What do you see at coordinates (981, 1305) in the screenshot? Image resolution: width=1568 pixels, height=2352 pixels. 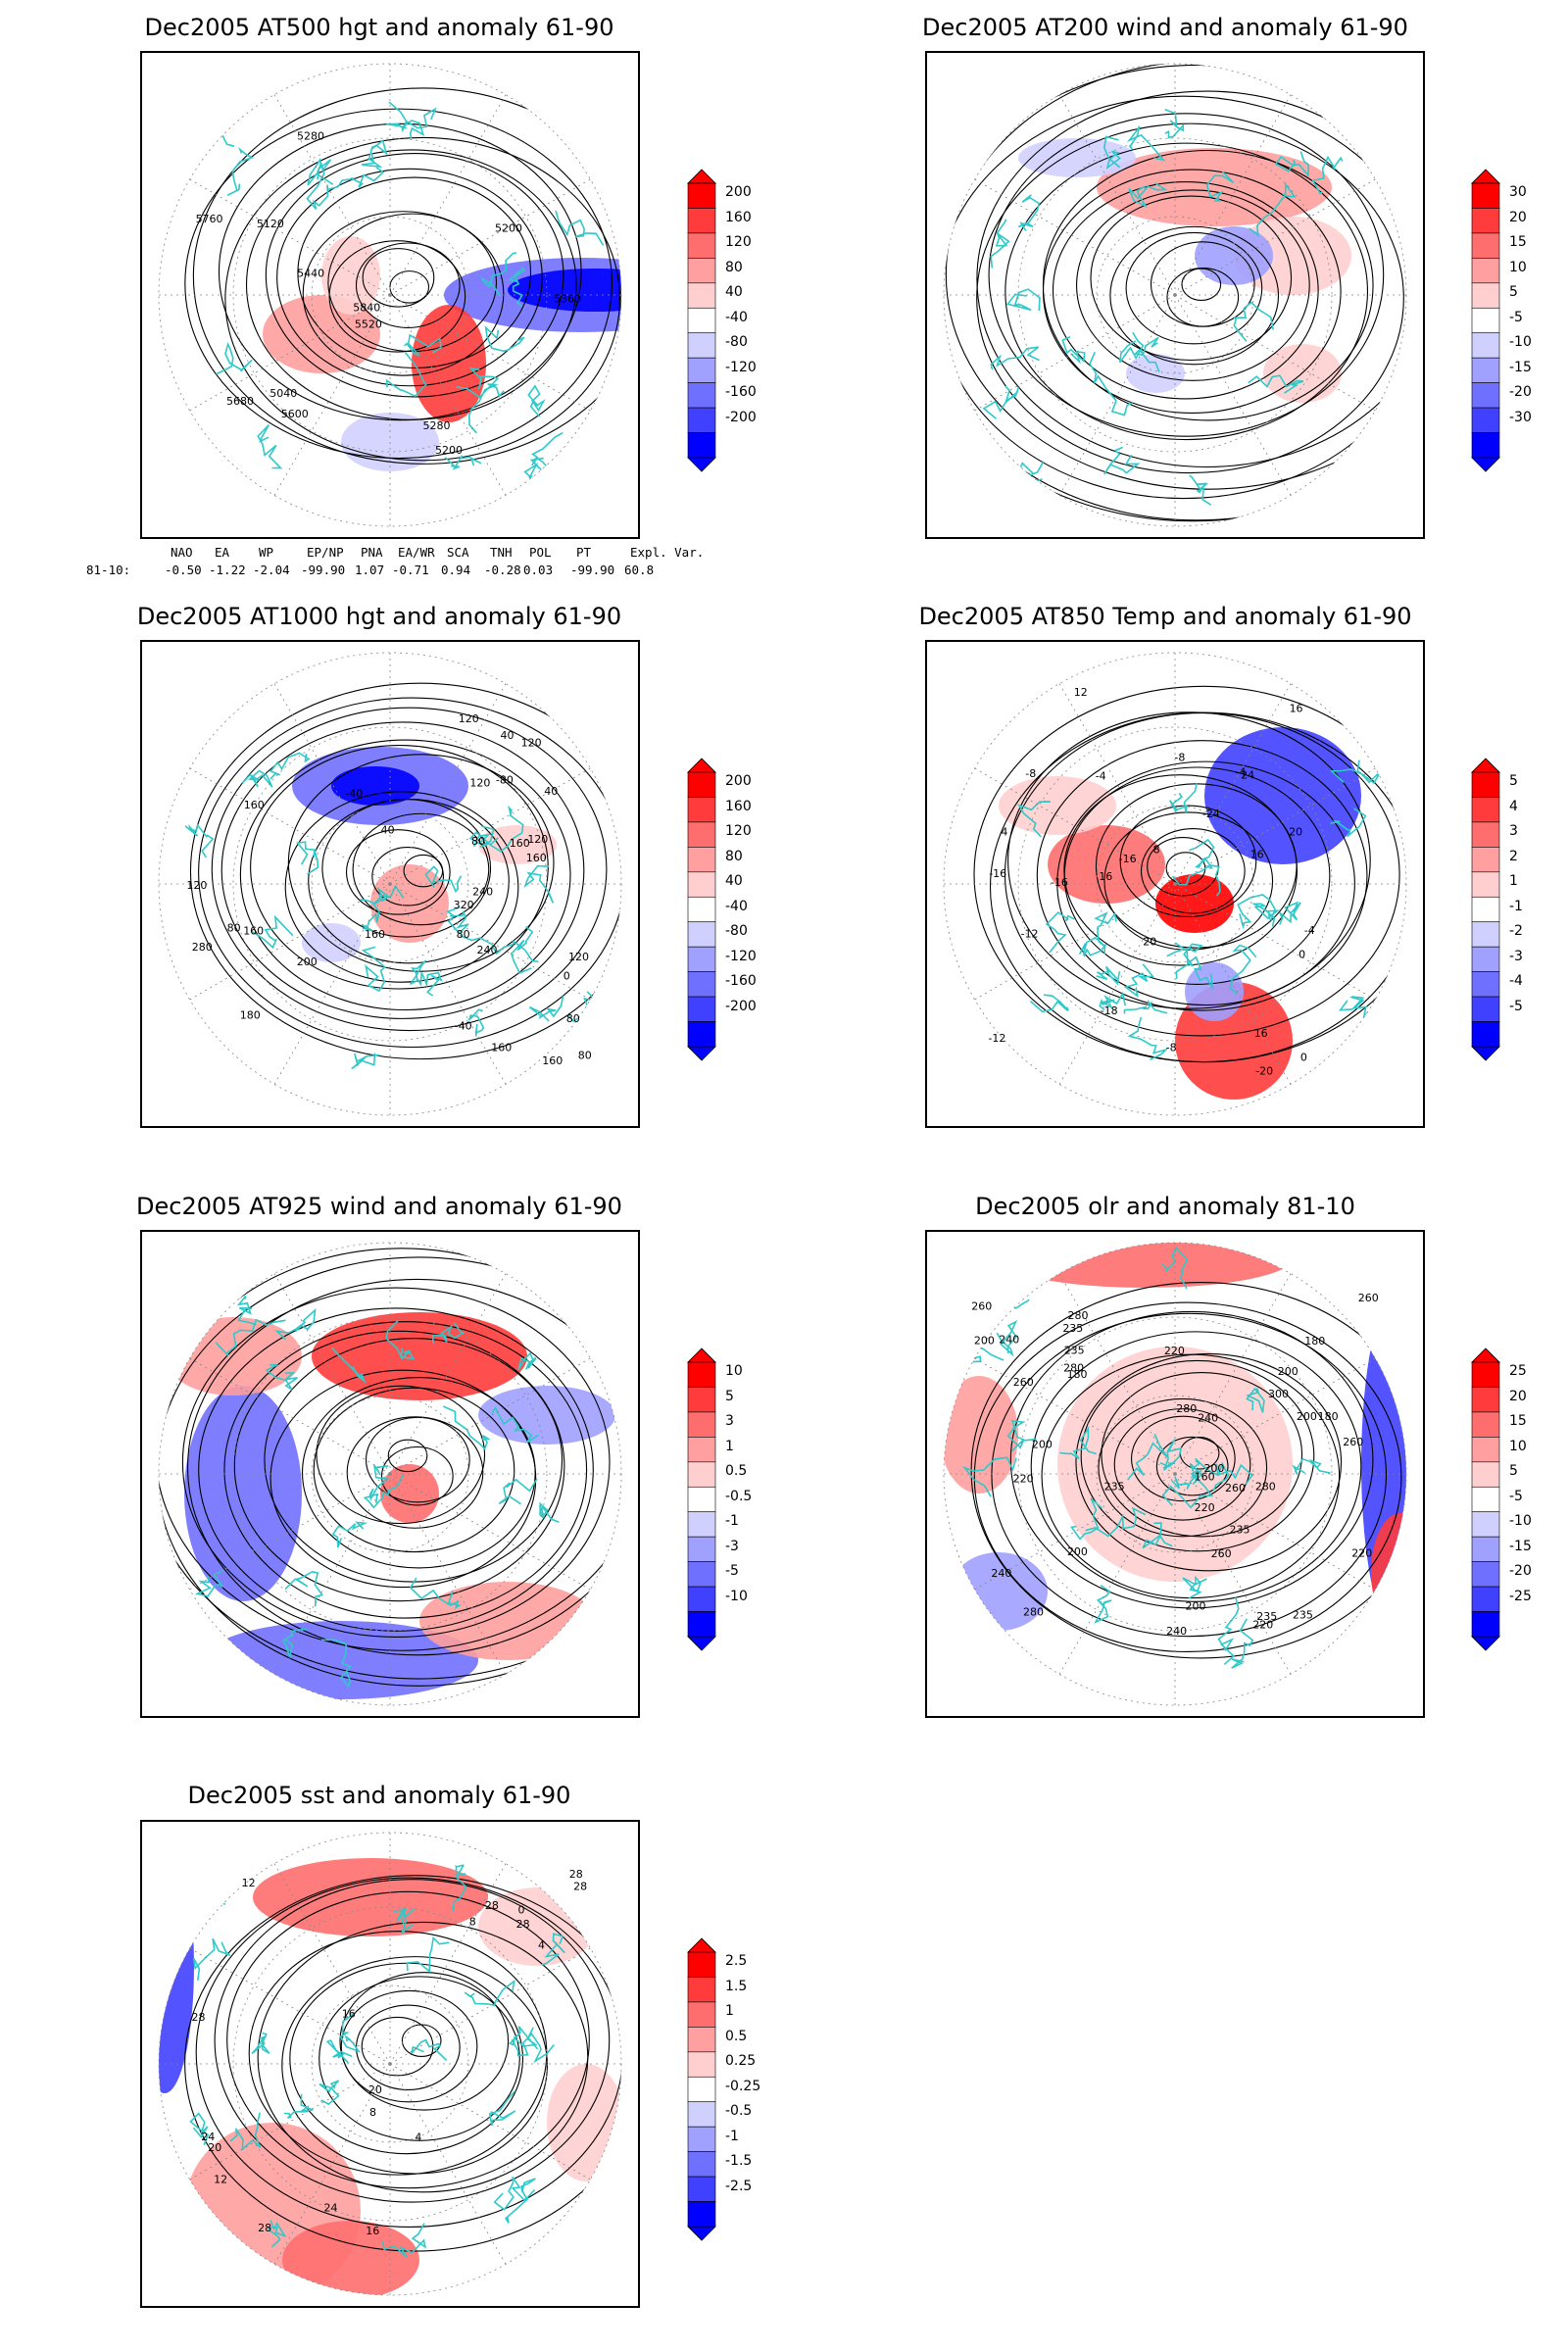 I see `contour-label: 260` at bounding box center [981, 1305].